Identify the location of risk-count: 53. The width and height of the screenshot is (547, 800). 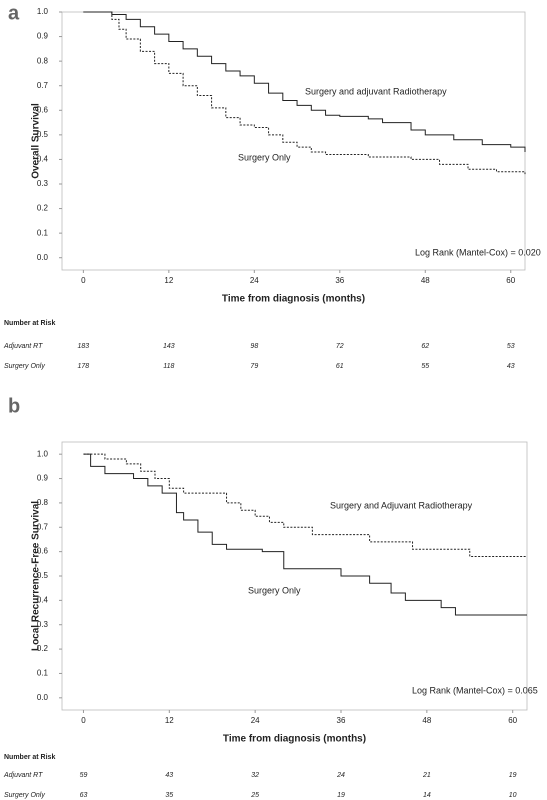
(511, 346).